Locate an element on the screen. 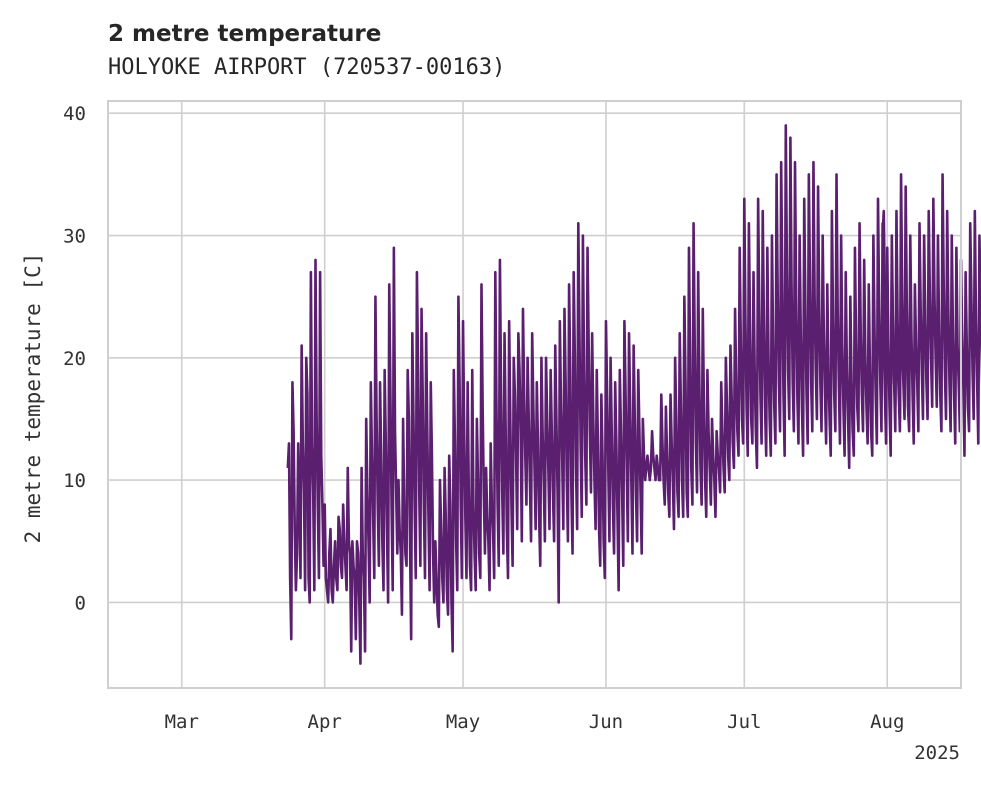  x-tick-label: Mar is located at coordinates (182, 722).